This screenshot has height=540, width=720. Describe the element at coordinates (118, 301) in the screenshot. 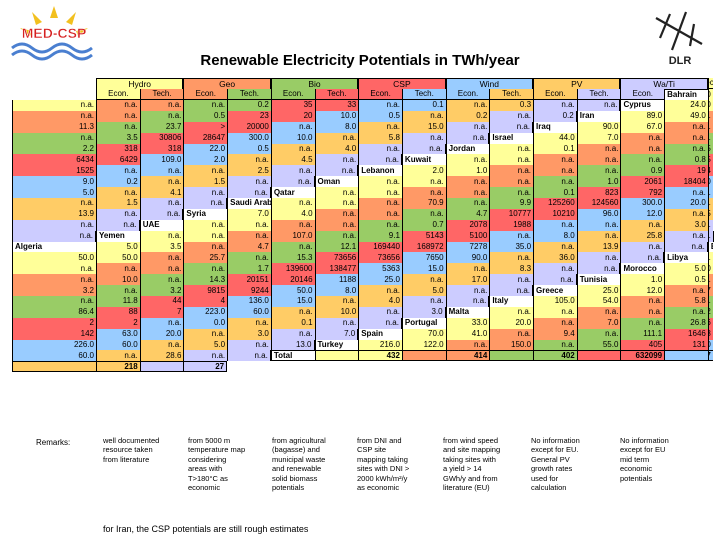

I see `table-cell: 11.8` at that location.